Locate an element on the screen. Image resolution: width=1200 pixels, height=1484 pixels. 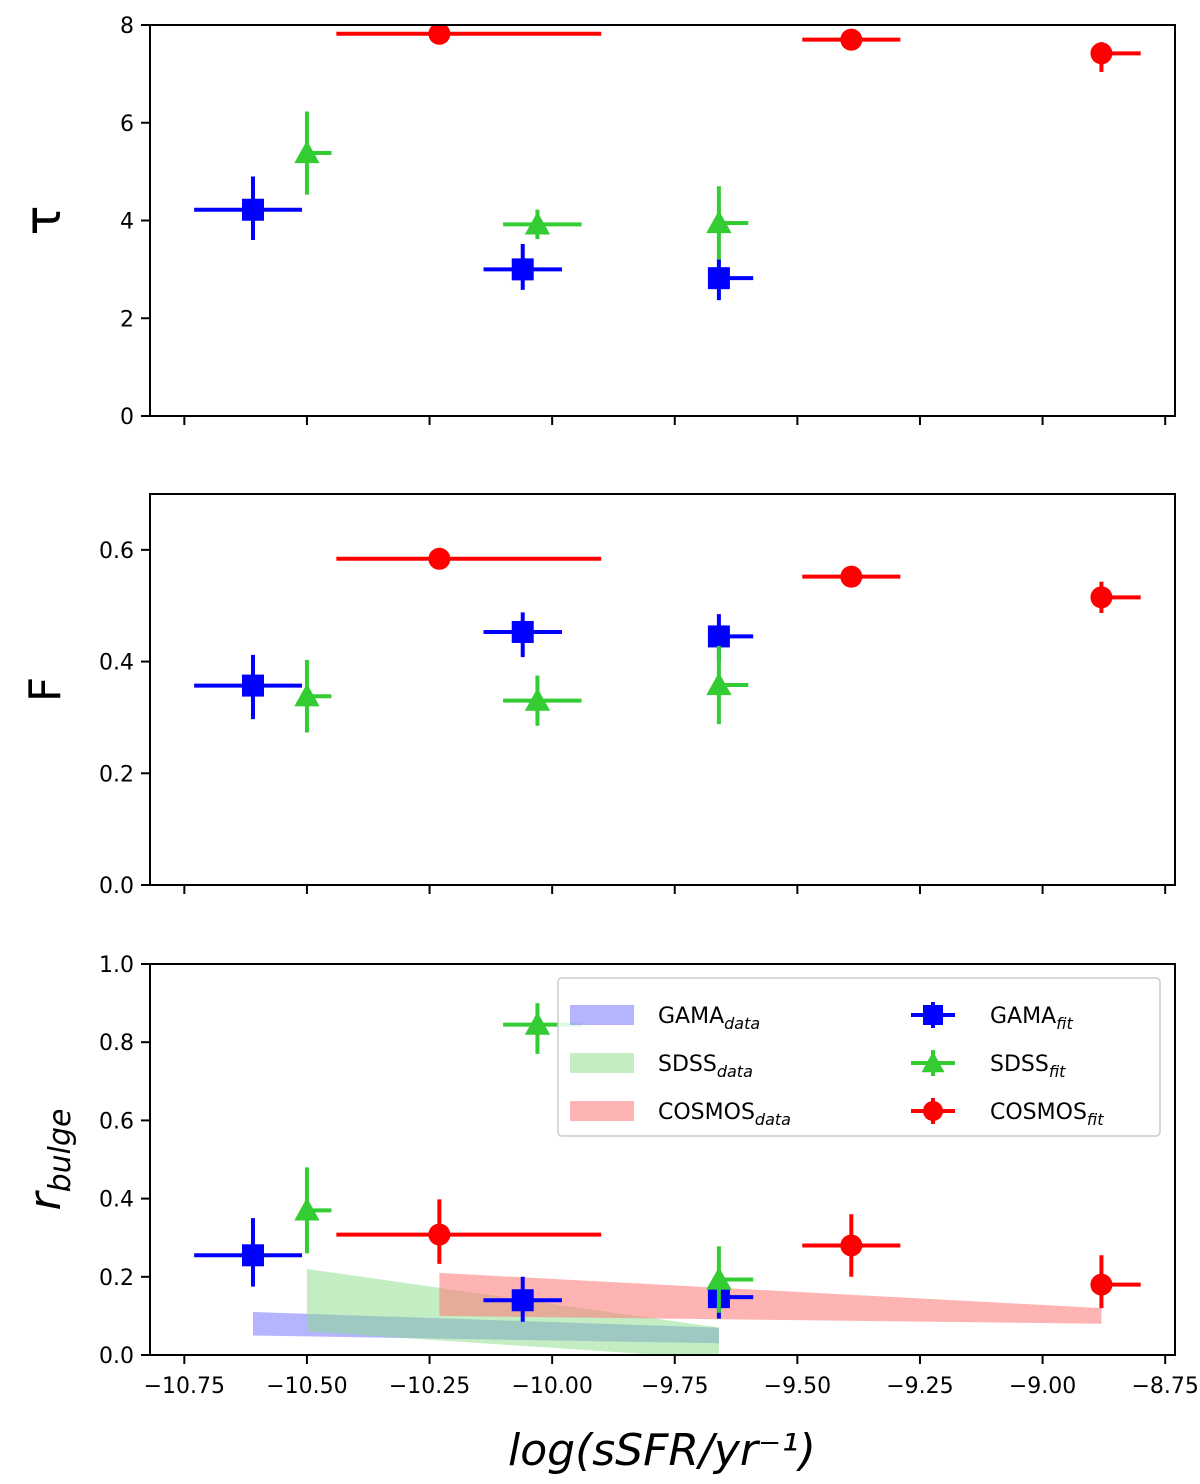
y-axis-label-tau: τ is located at coordinates (43, 220).